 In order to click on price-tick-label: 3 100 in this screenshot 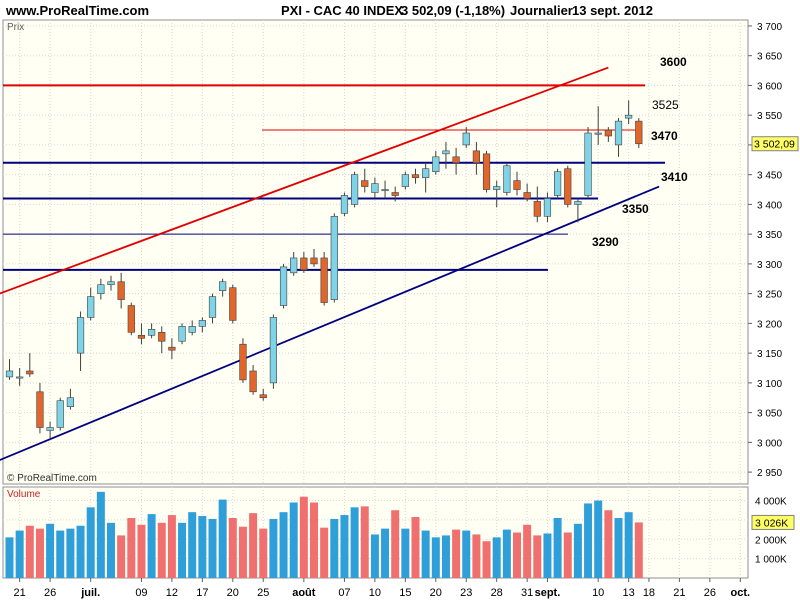, I will do `click(769, 384)`.